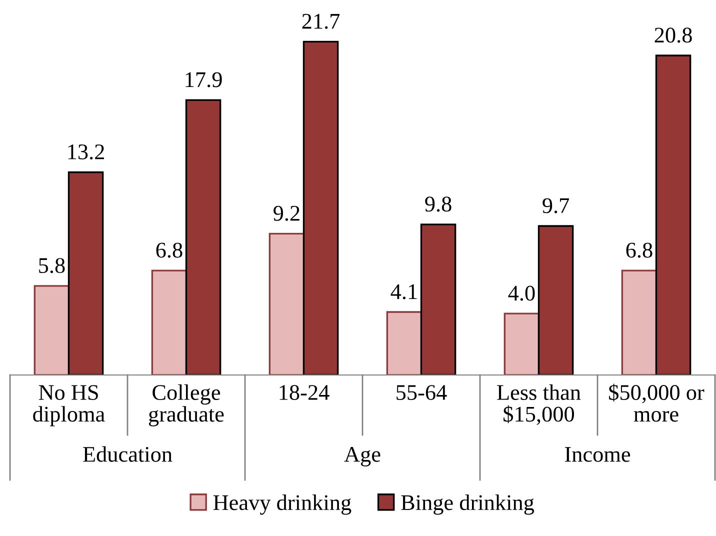 The image size is (716, 536). Describe the element at coordinates (362, 456) in the screenshot. I see `text: Age` at that location.